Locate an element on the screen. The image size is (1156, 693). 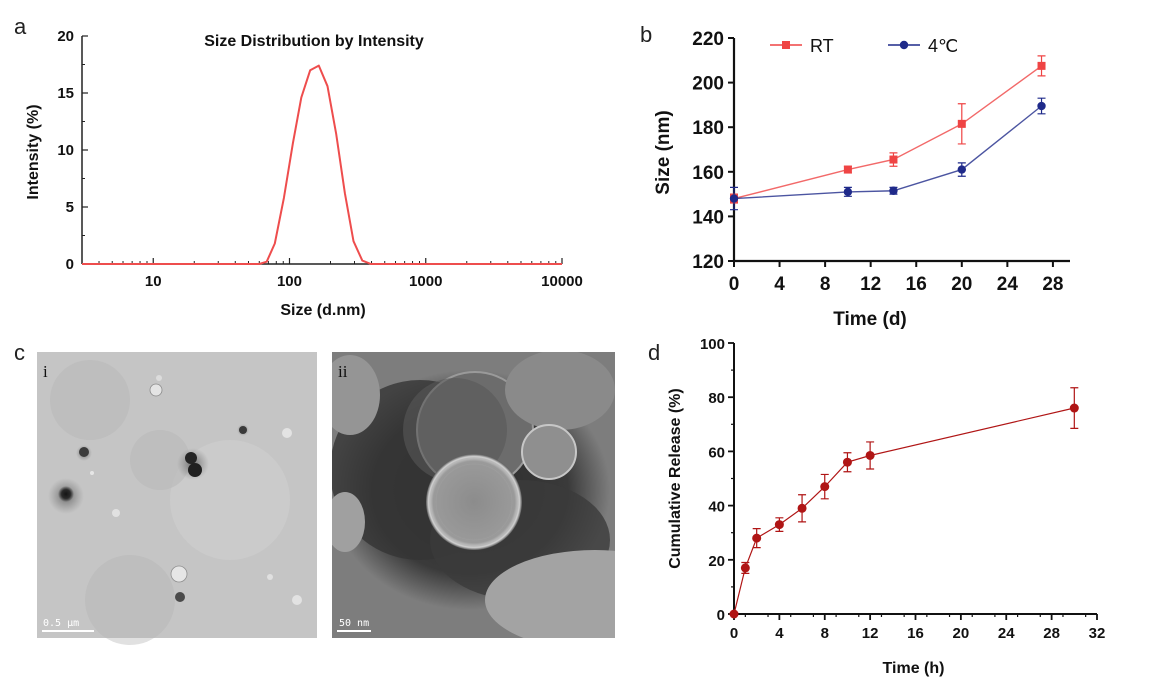
x-tick-label: 10000 is located at coordinates (562, 281).